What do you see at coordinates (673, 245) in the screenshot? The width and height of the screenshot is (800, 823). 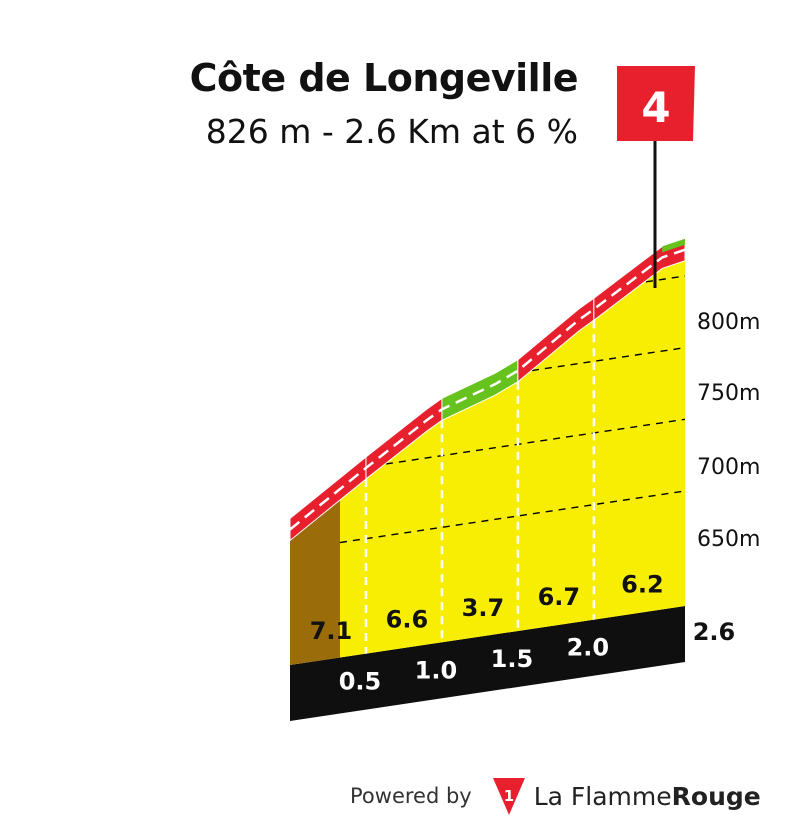 I see `summit-cap` at bounding box center [673, 245].